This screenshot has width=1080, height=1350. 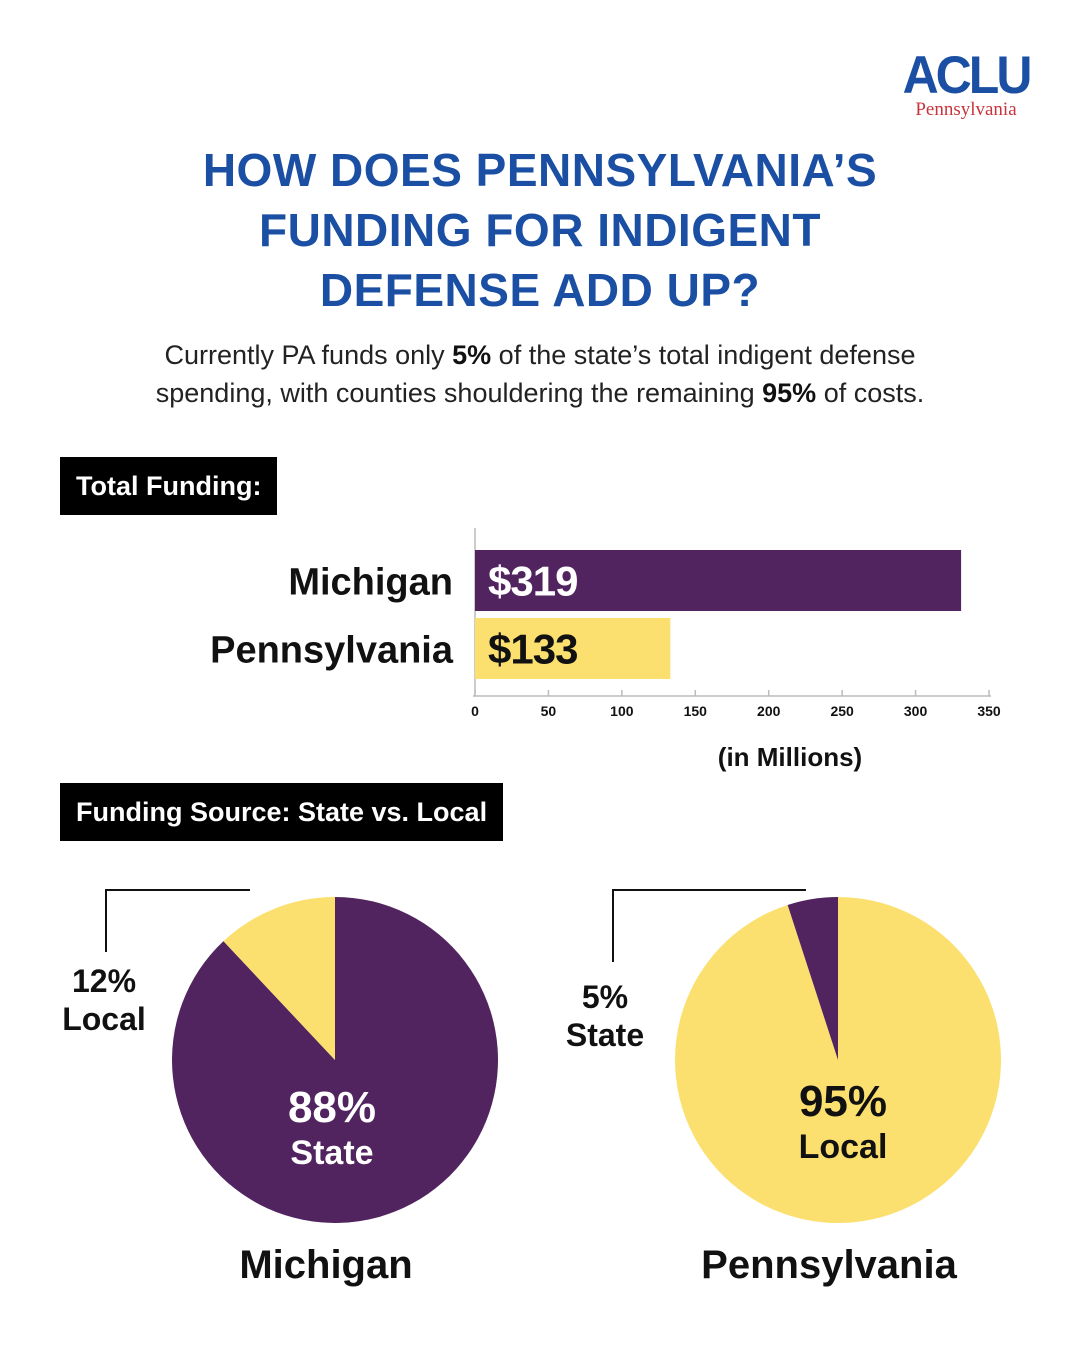 I want to click on pie-inside-name: Local, so click(x=843, y=1147).